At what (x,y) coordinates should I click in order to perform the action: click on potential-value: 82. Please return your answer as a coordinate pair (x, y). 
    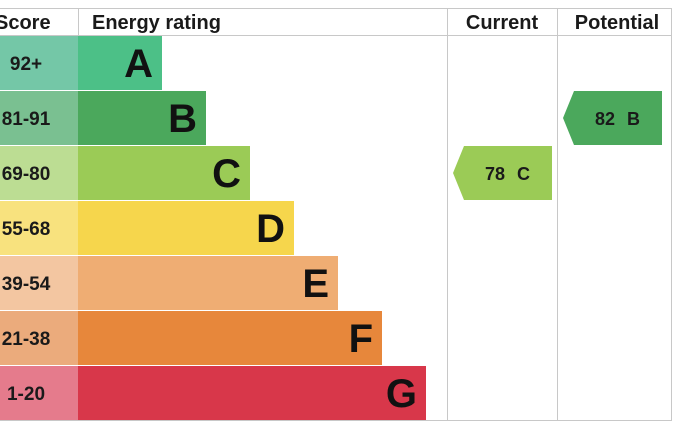
    Looking at the image, I should click on (605, 119).